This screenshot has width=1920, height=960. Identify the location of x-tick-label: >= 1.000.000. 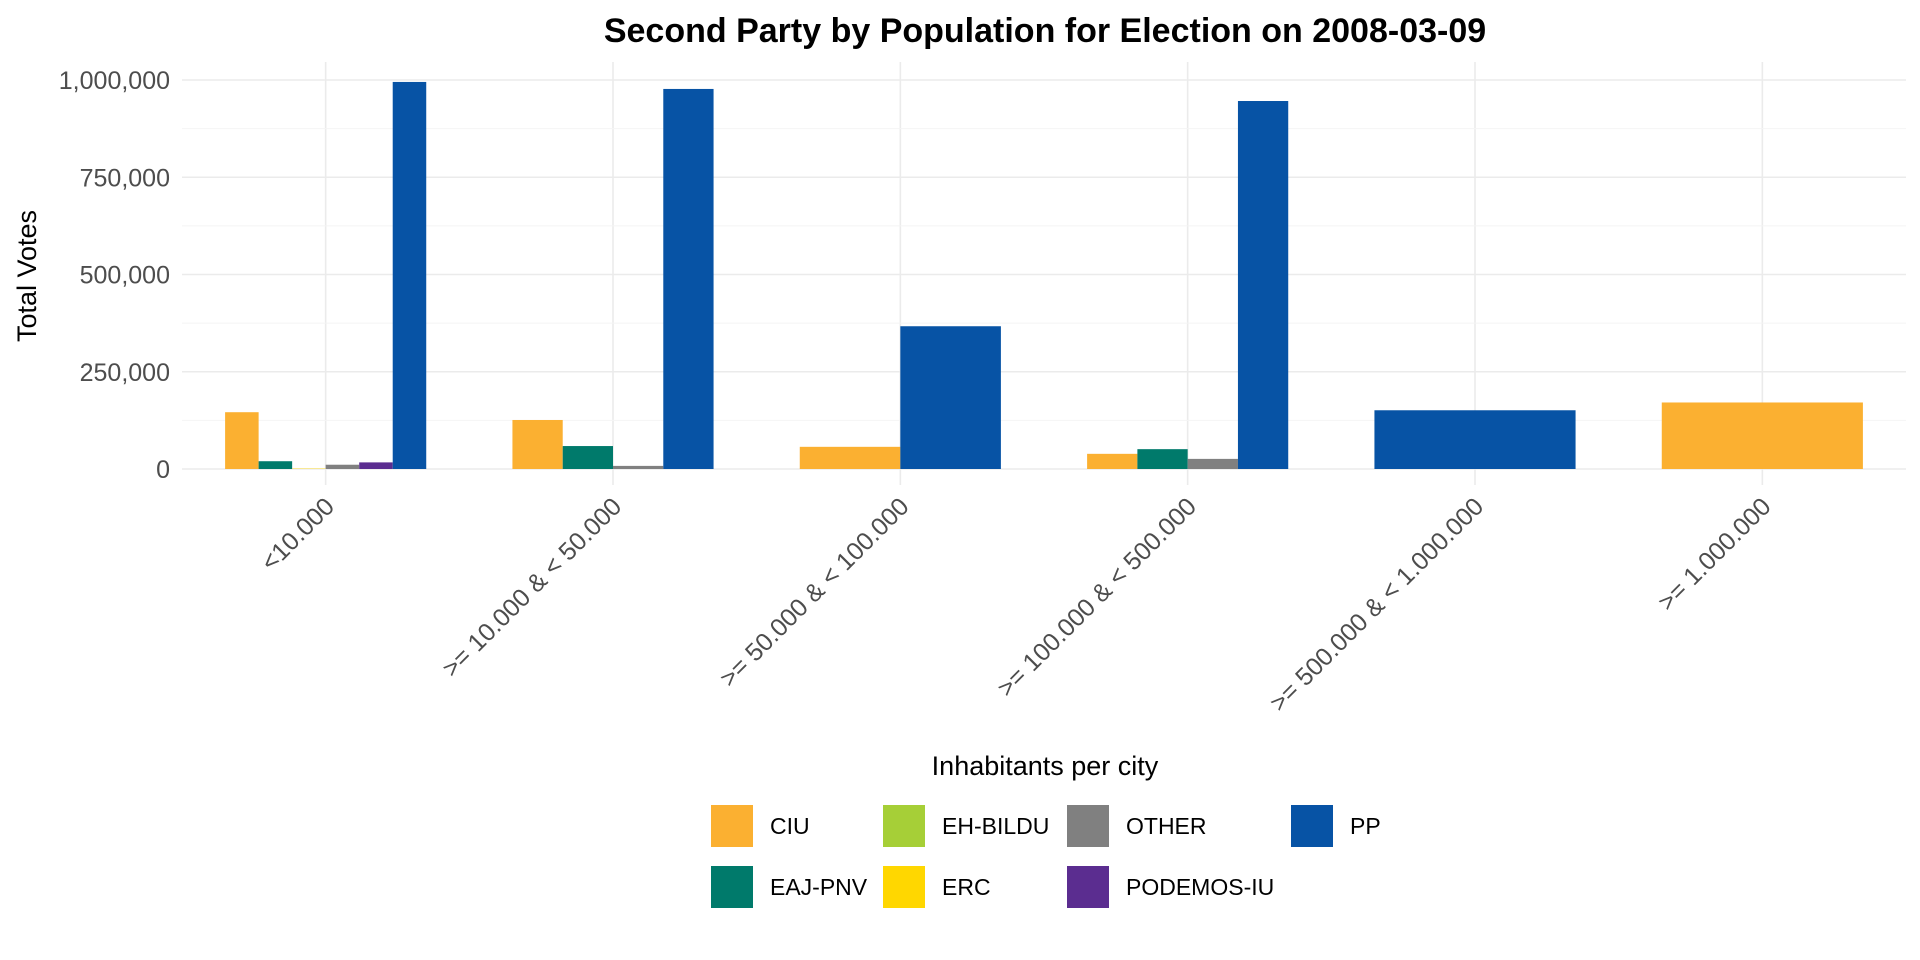
(1715, 554).